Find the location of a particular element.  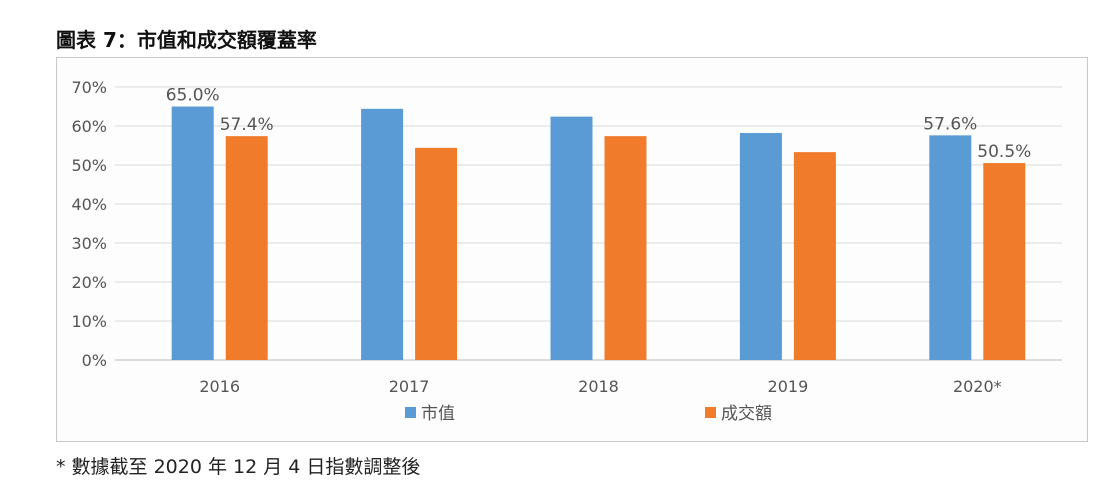

x-tick-label: 2019 is located at coordinates (788, 386).